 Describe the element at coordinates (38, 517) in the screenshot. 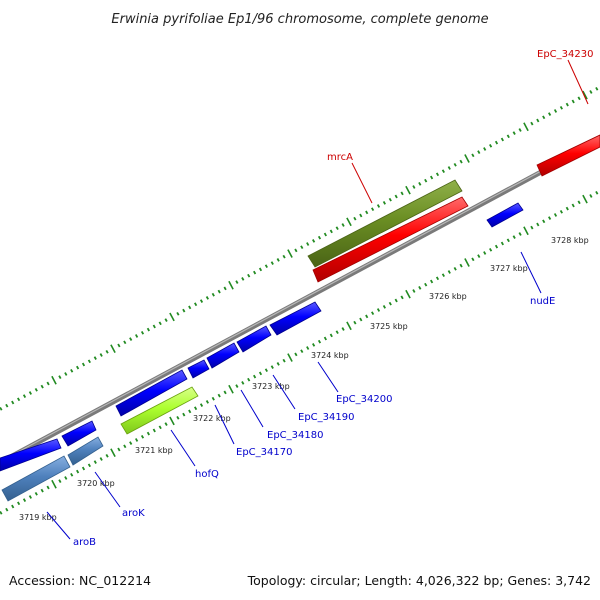

I see `kbp-label-3719: 3719 kbp` at that location.